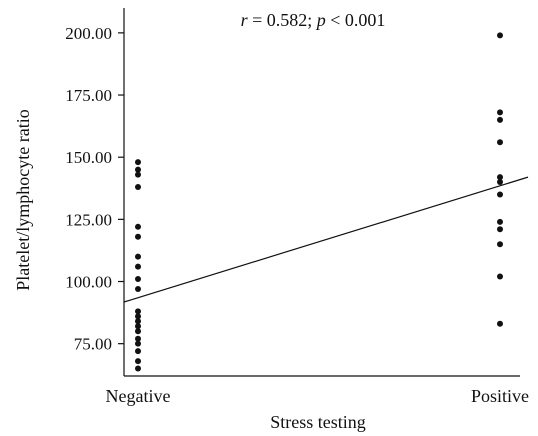 The height and width of the screenshot is (436, 538). What do you see at coordinates (317, 396) in the screenshot?
I see `x-axis-ticks: Negative Positive` at bounding box center [317, 396].